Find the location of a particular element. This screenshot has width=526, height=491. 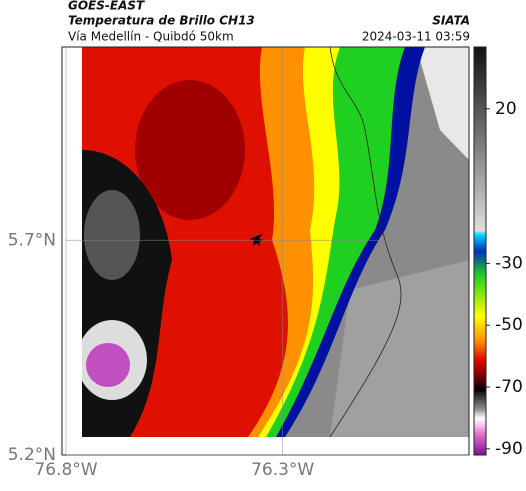

product: Temperatura de Brillo CH13 is located at coordinates (161, 21).